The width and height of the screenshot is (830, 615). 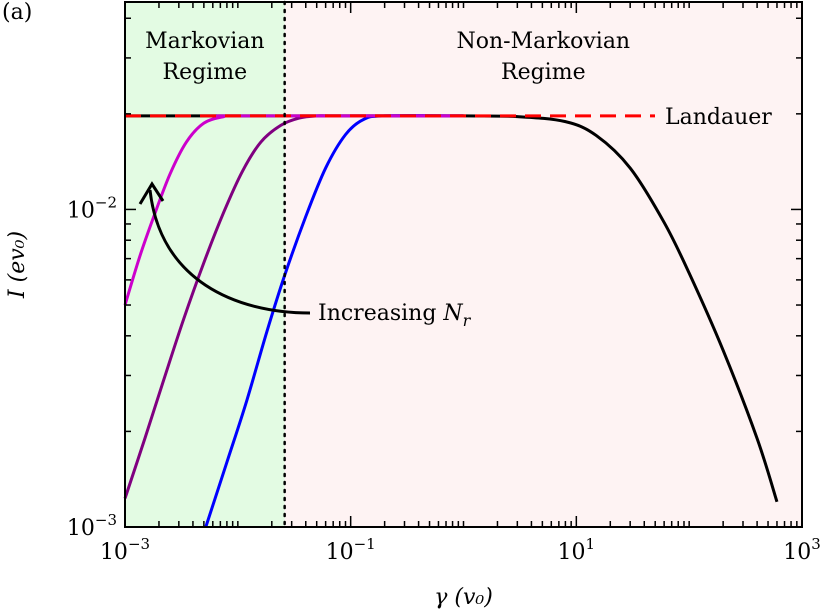 I want to click on annotation-arrow, so click(x=229, y=252).